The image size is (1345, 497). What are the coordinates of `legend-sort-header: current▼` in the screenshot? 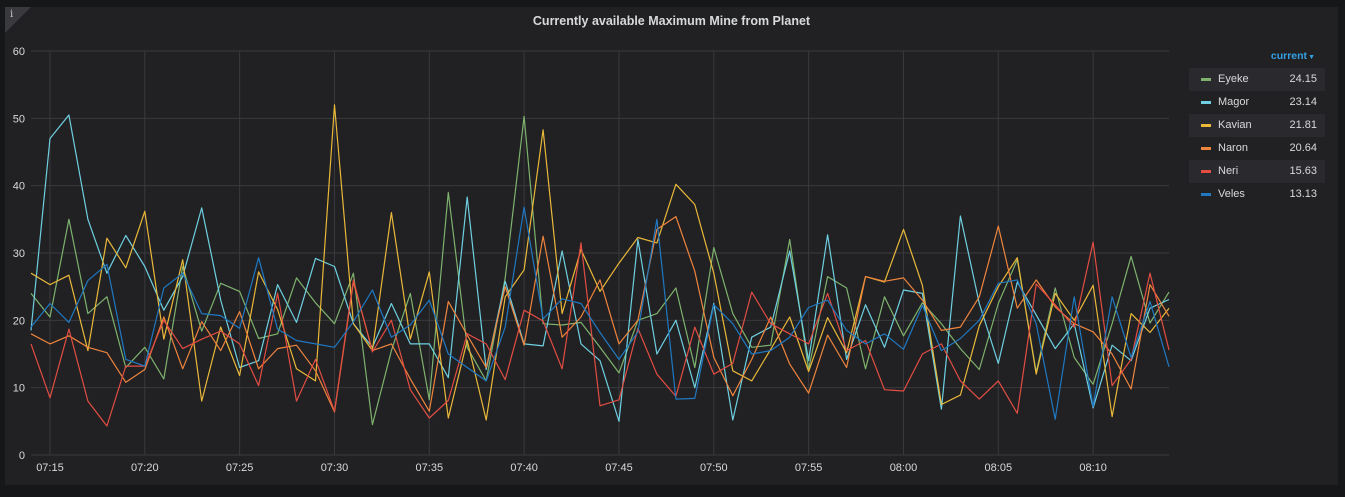 It's located at (1257, 59).